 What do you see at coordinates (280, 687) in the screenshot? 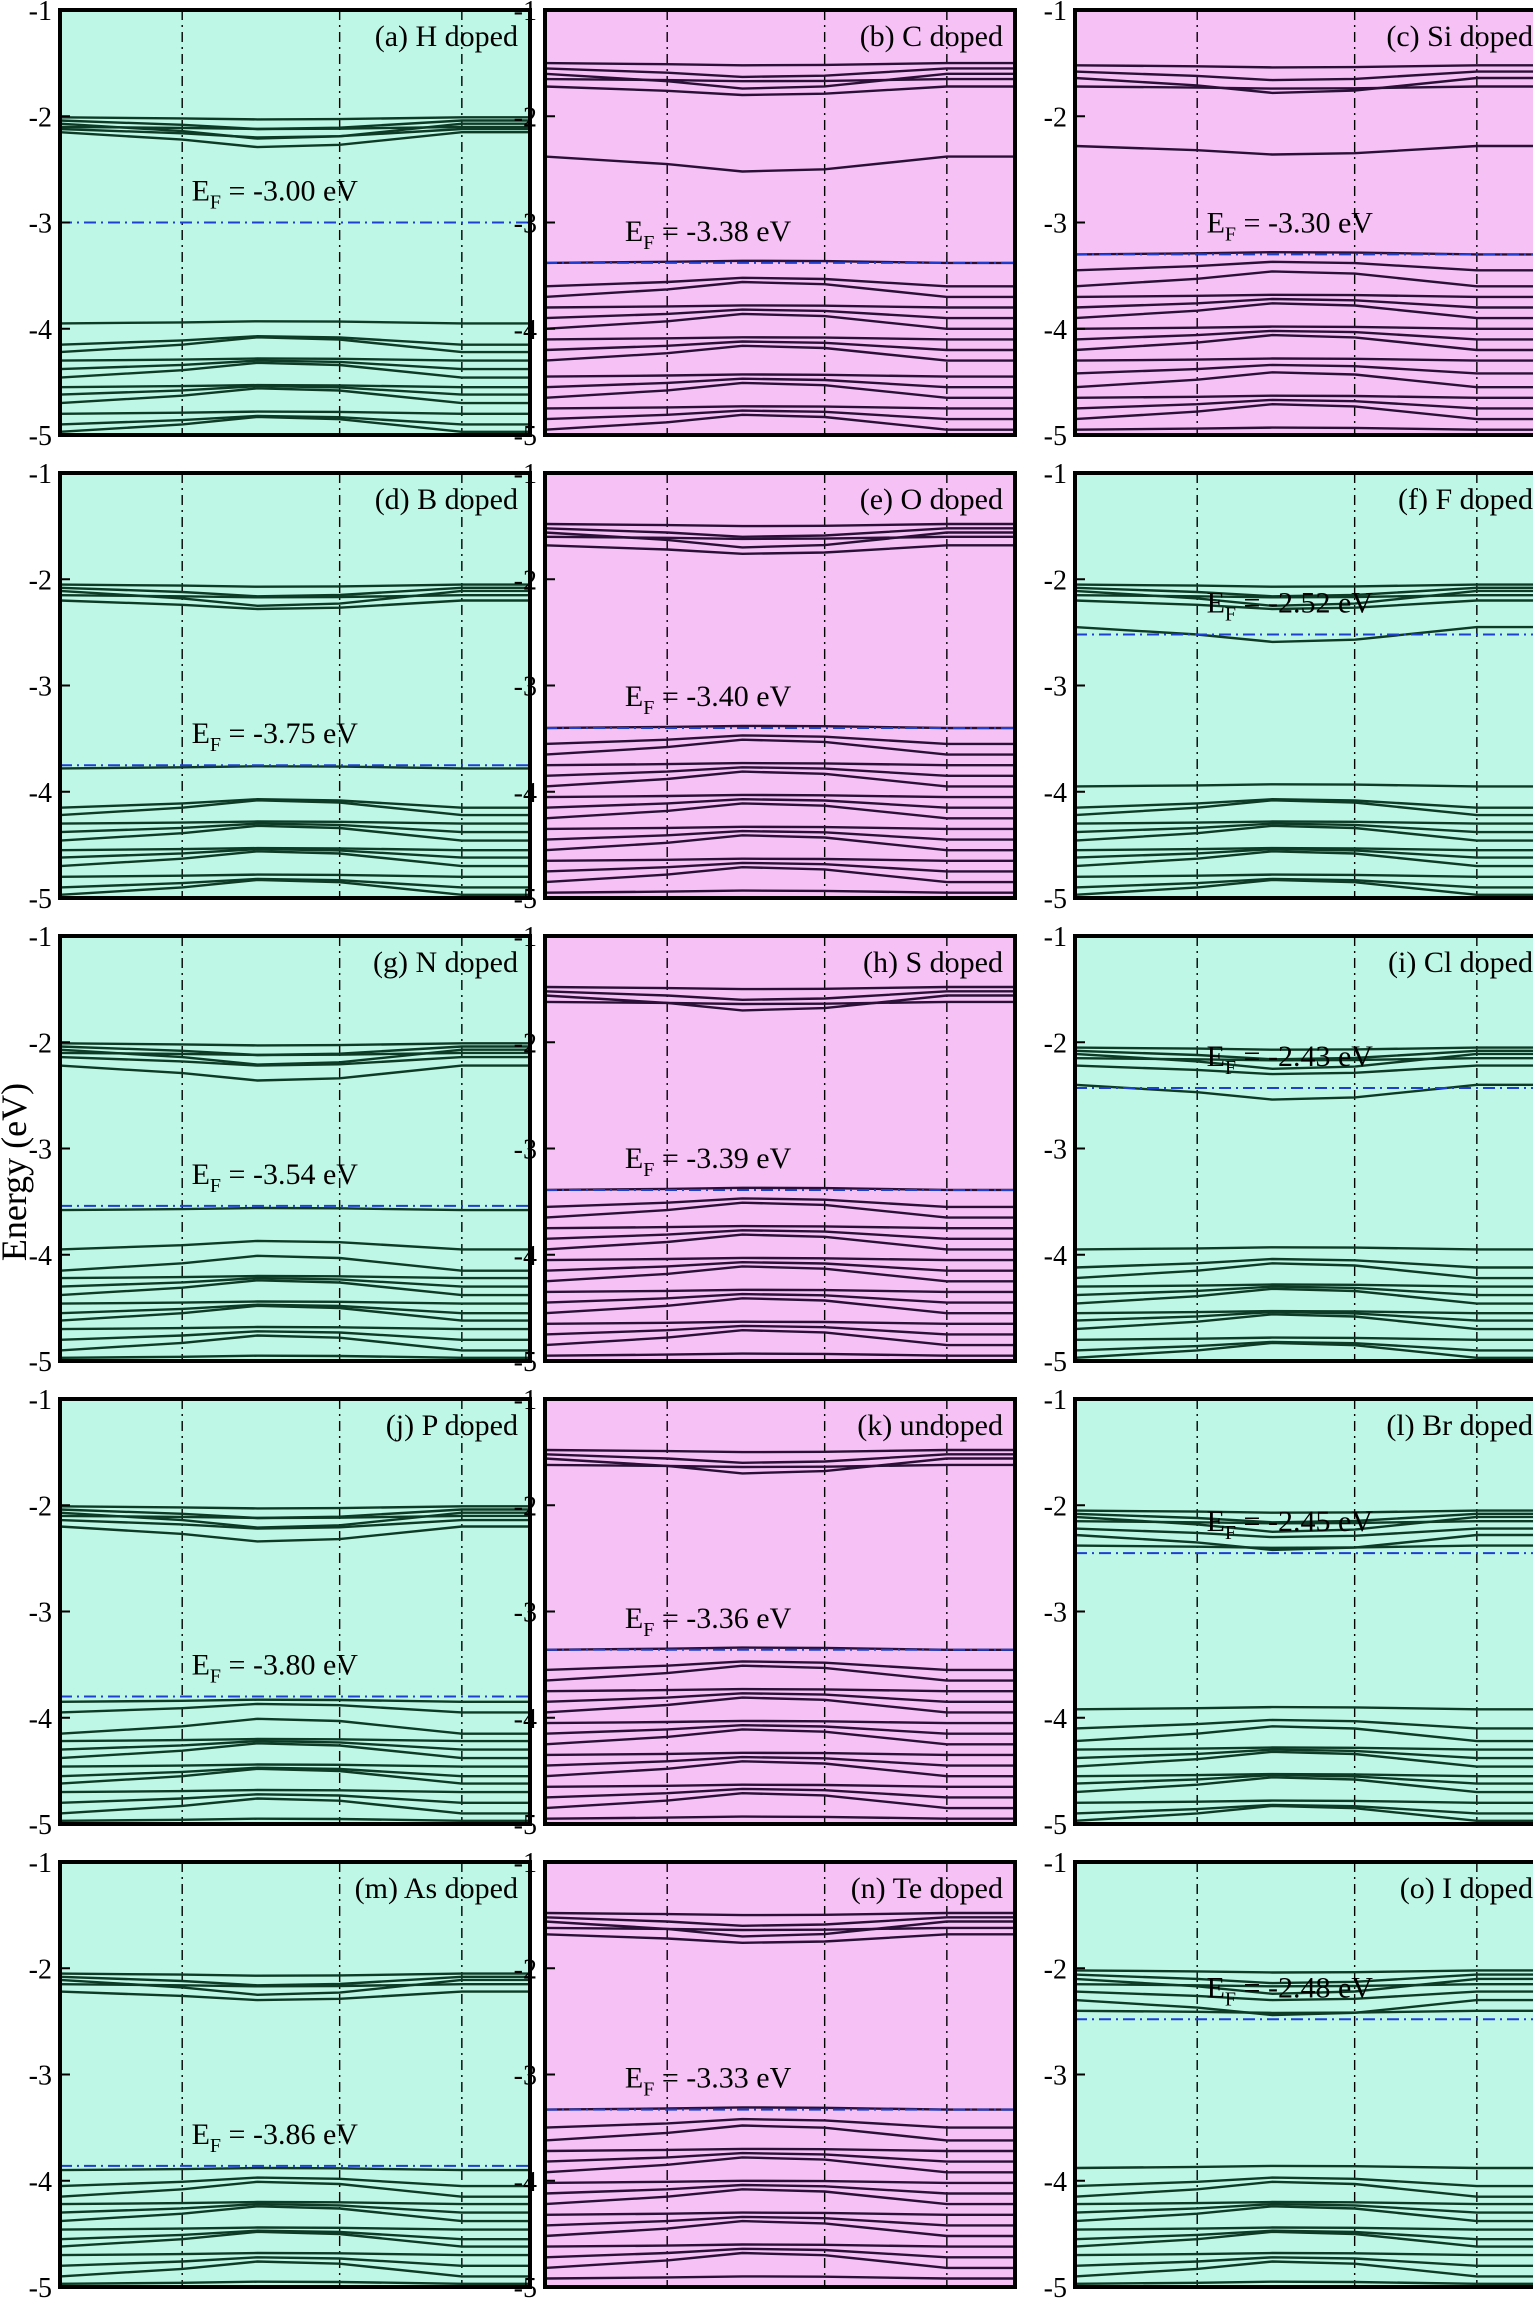
I see `panel-d: EF = -3.75 eV (d) B doped -5 -4 -3 -2 -1` at bounding box center [280, 687].